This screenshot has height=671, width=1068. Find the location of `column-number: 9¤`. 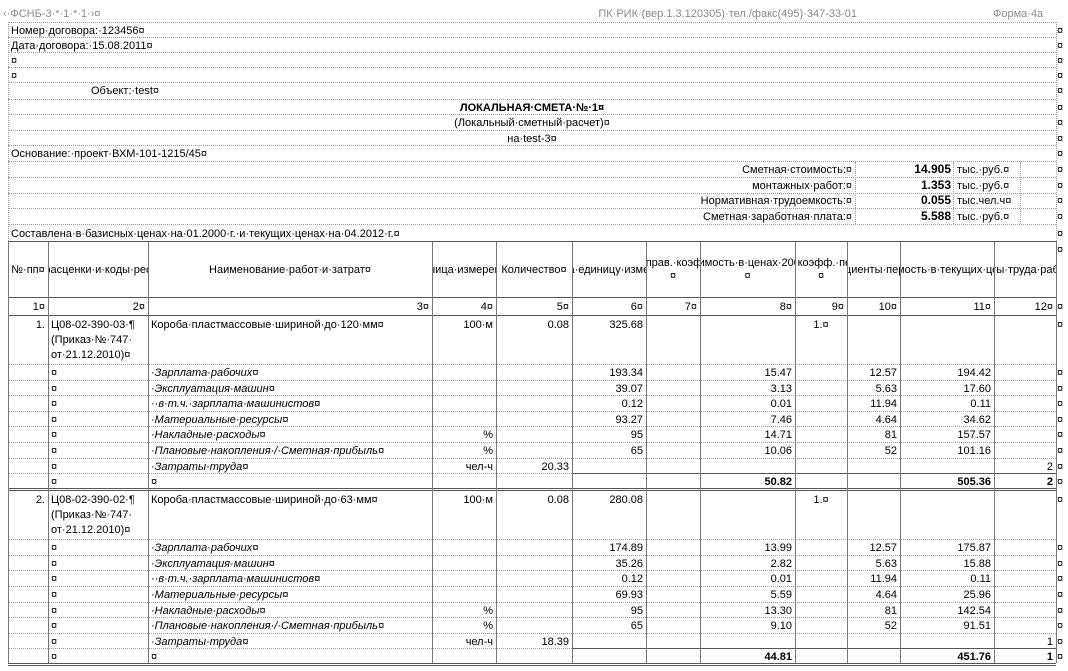

column-number: 9¤ is located at coordinates (837, 307).